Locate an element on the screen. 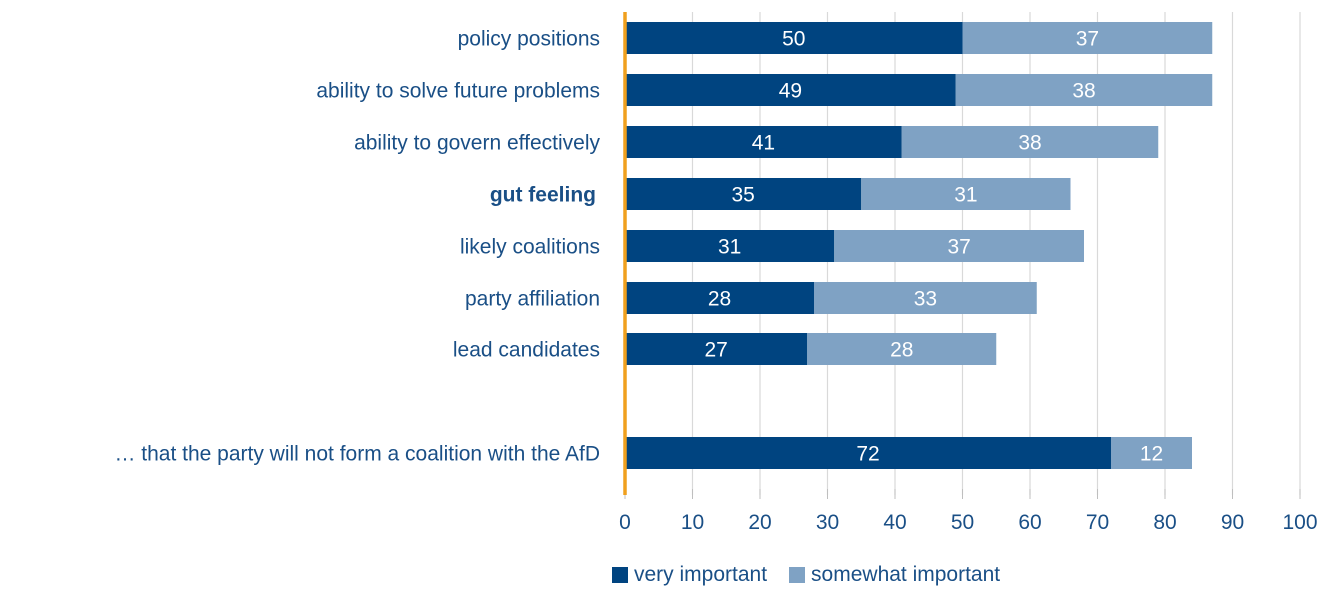 The height and width of the screenshot is (589, 1339). tick-label-80: 80 is located at coordinates (1164, 522).